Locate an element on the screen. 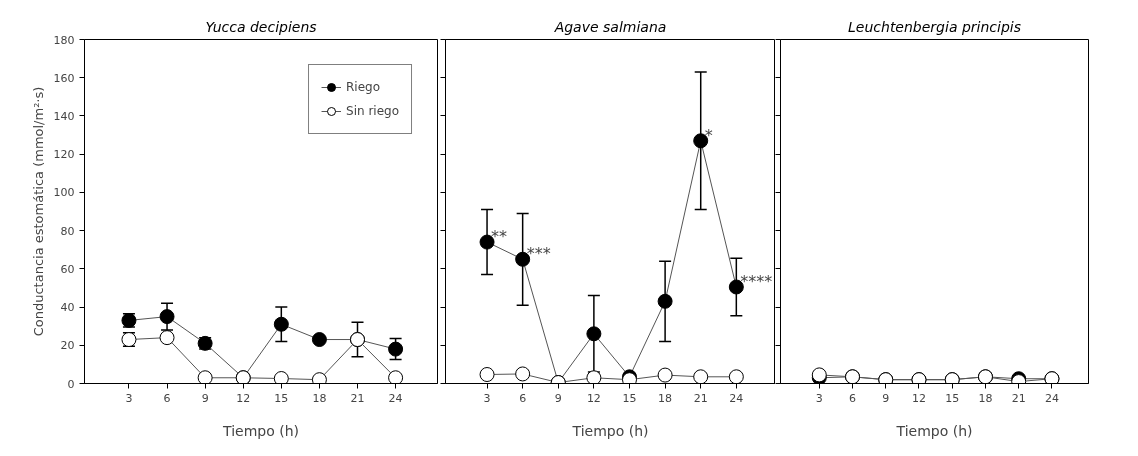 The width and height of the screenshot is (1138, 456). y-tick-label: 60 is located at coordinates (67, 269).